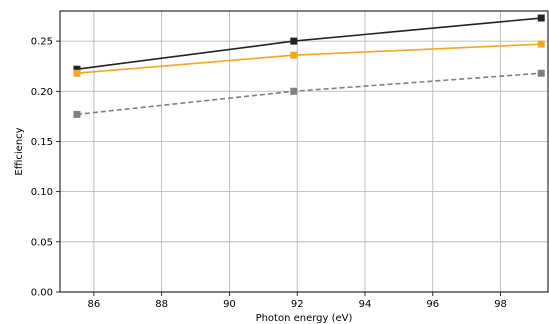  Describe the element at coordinates (365, 304) in the screenshot. I see `x-tick-label: 94` at that location.